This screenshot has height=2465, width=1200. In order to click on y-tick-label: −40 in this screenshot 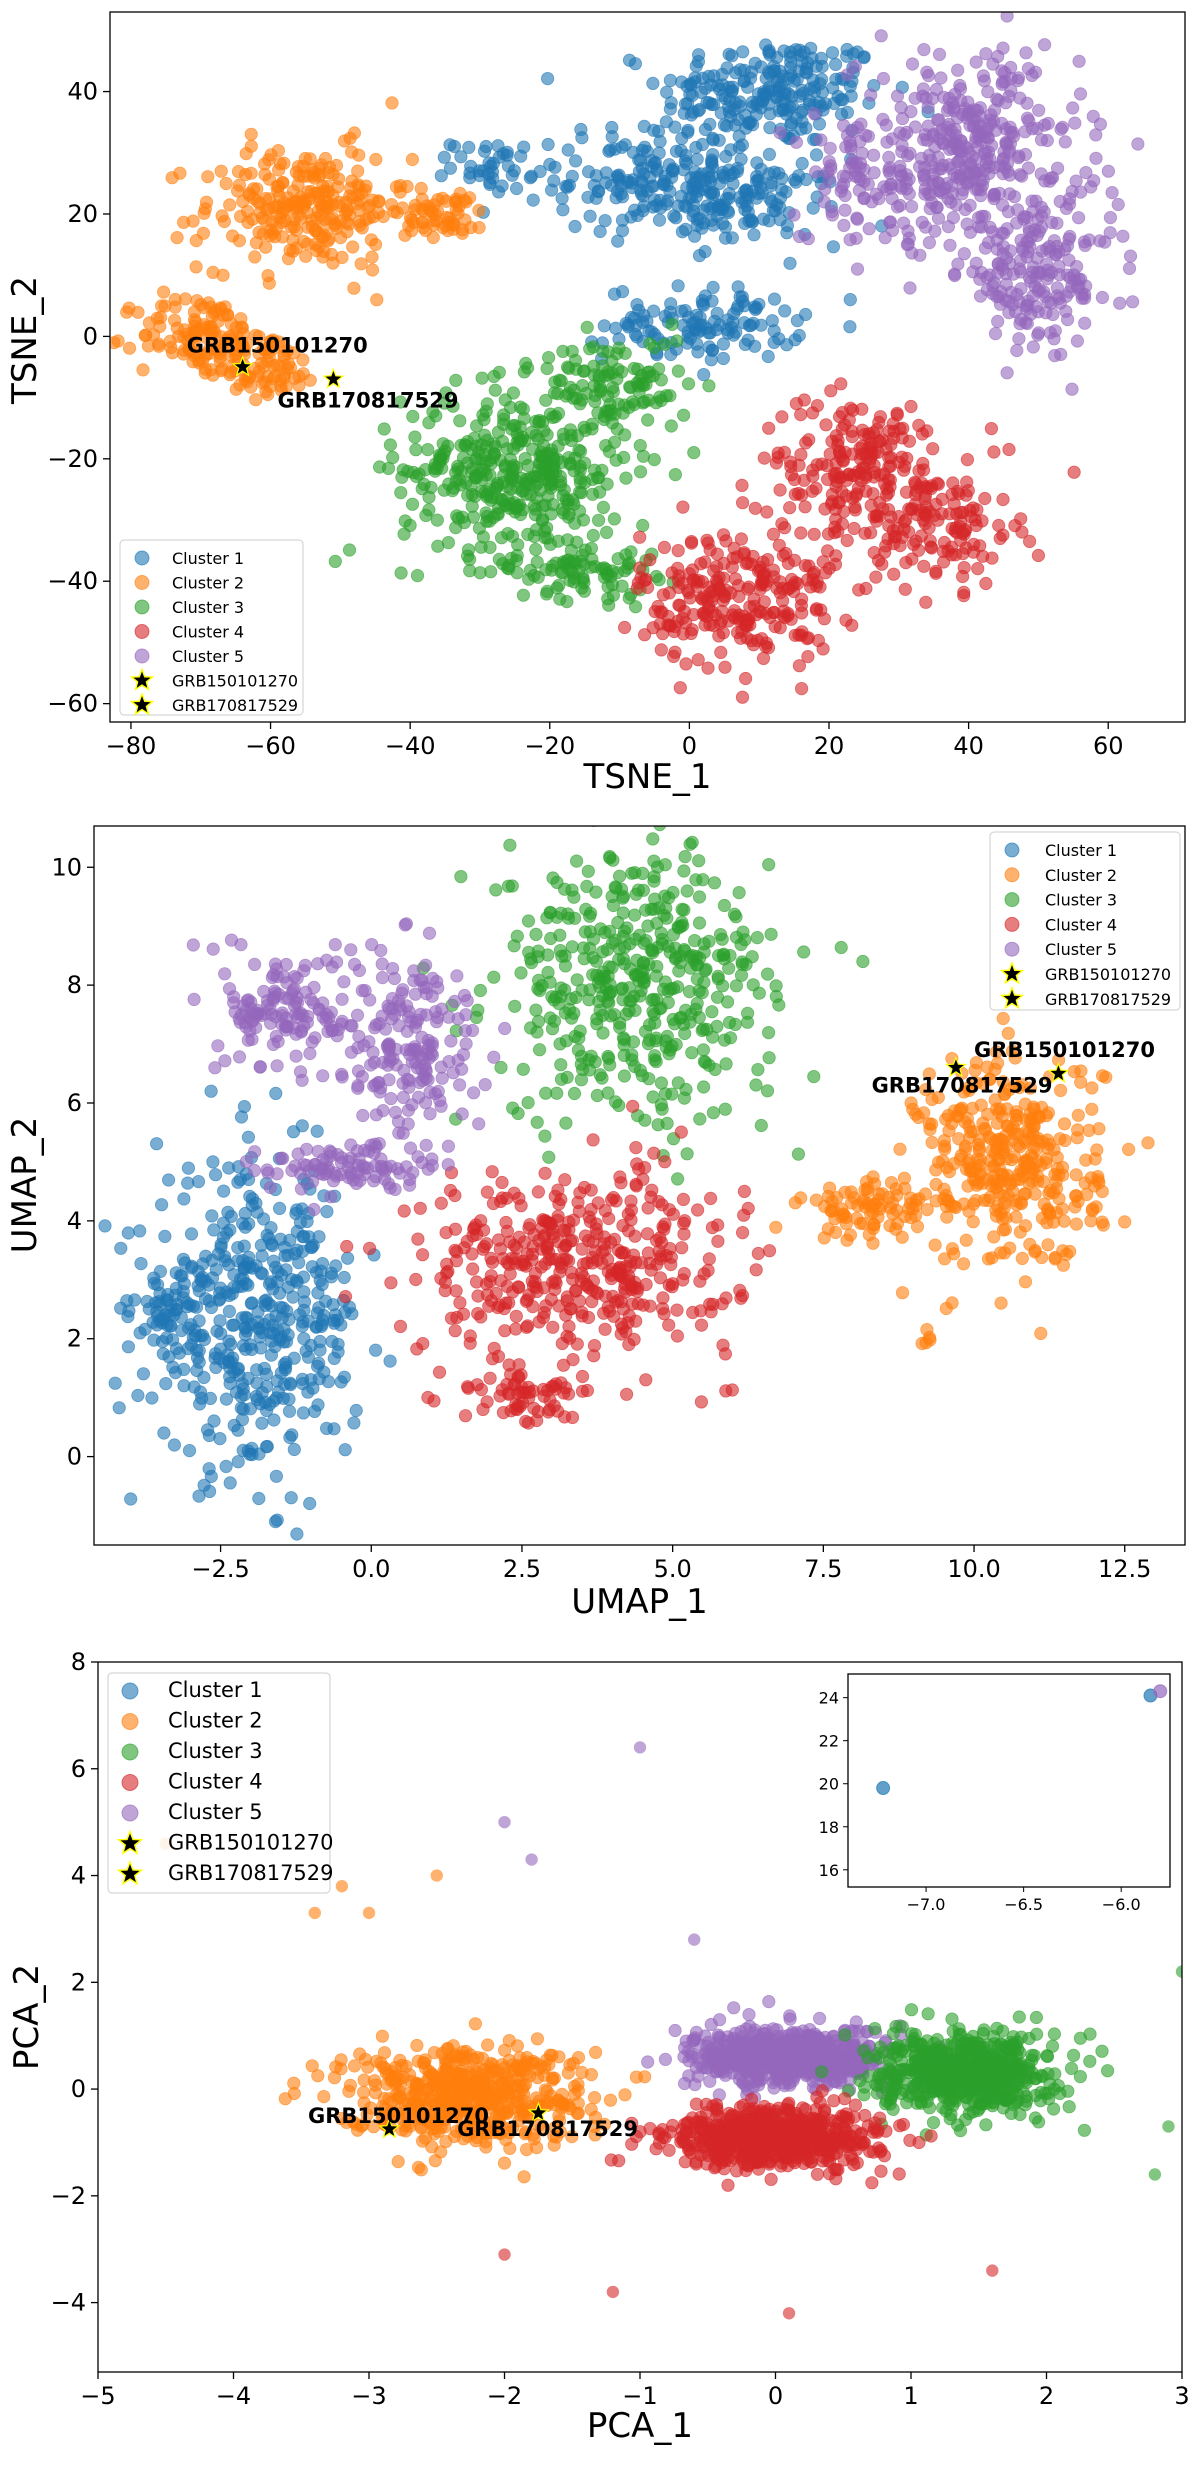, I will do `click(72, 581)`.